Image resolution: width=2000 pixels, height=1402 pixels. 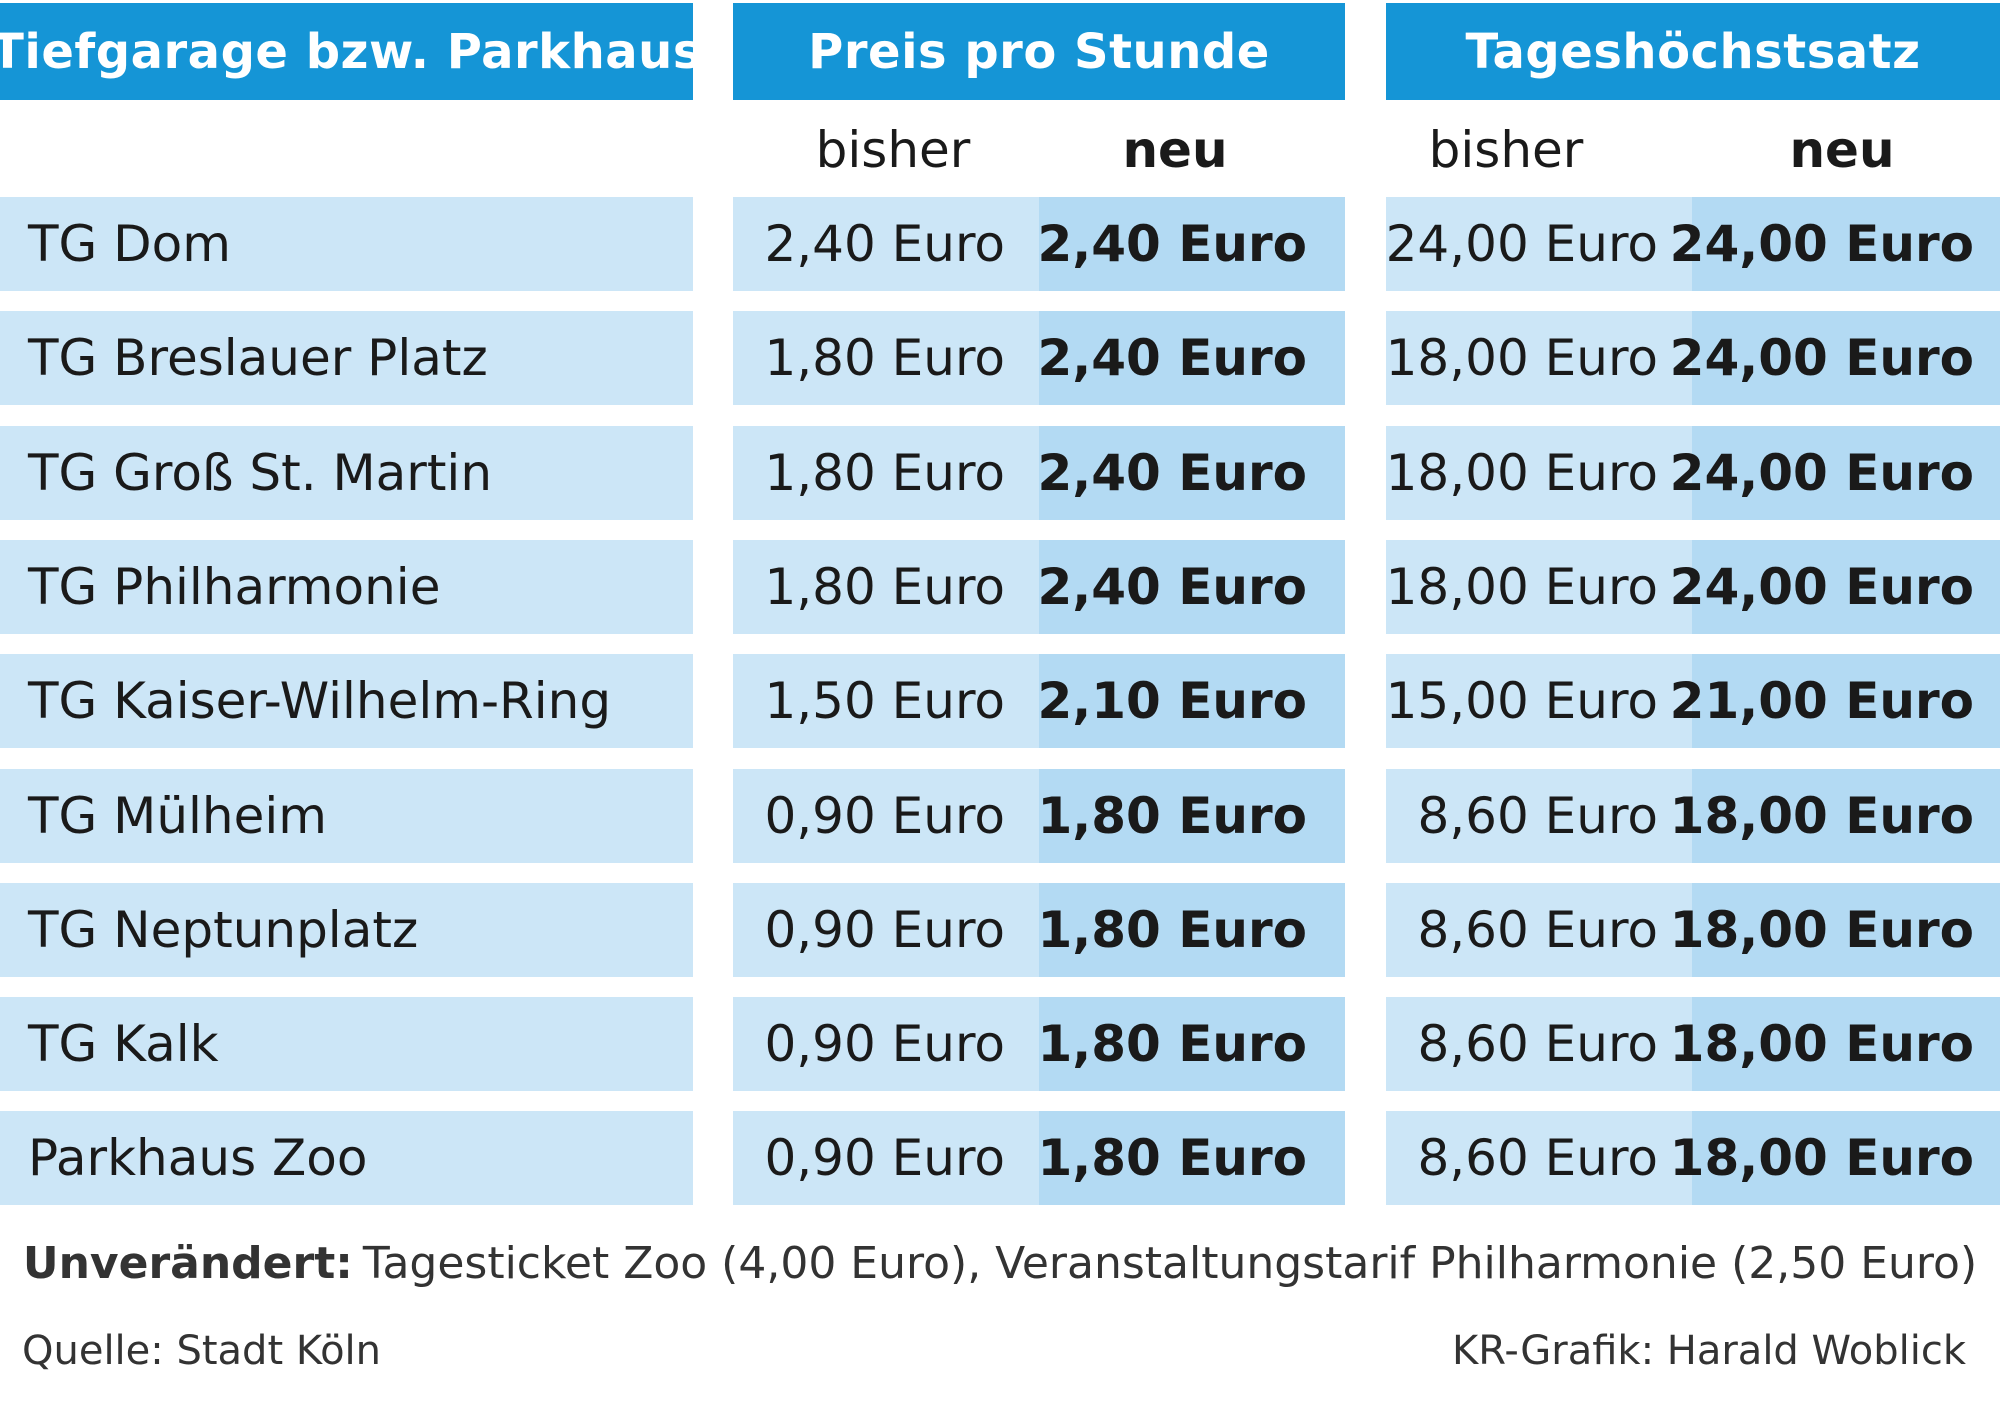 What do you see at coordinates (893, 150) in the screenshot?
I see `subheader-hourly-old: bisher` at bounding box center [893, 150].